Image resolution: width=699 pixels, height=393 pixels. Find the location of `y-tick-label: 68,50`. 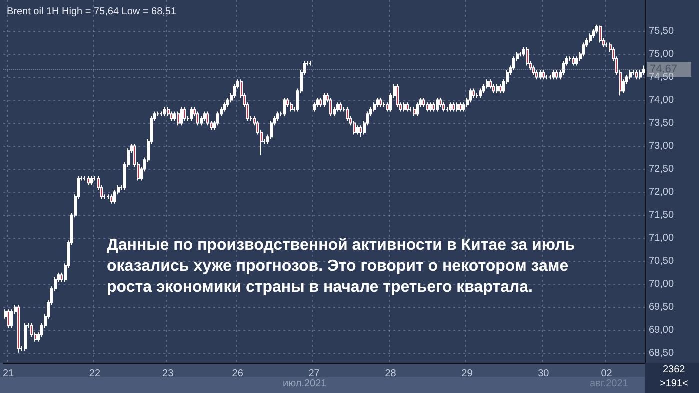

y-tick-label: 68,50 is located at coordinates (661, 353).